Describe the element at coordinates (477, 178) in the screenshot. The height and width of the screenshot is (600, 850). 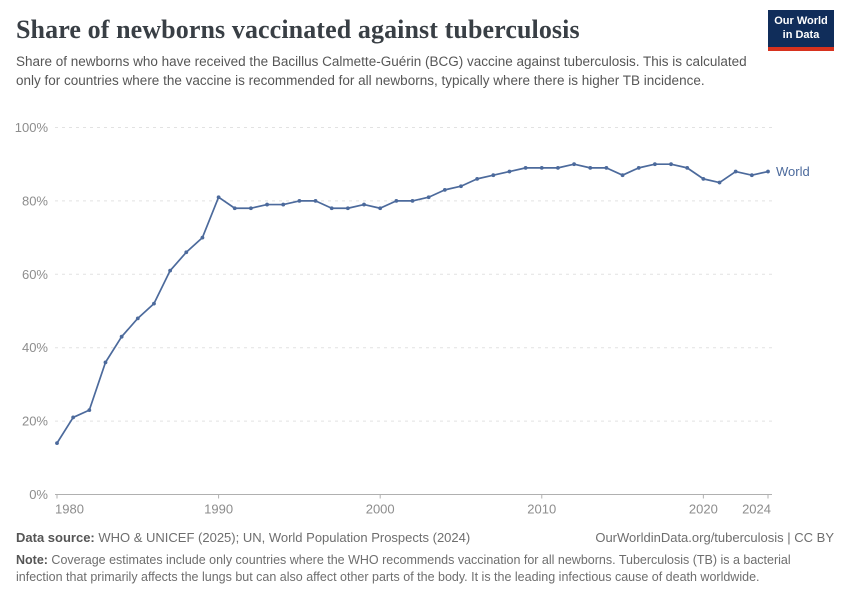
I see `data-point-2006` at that location.